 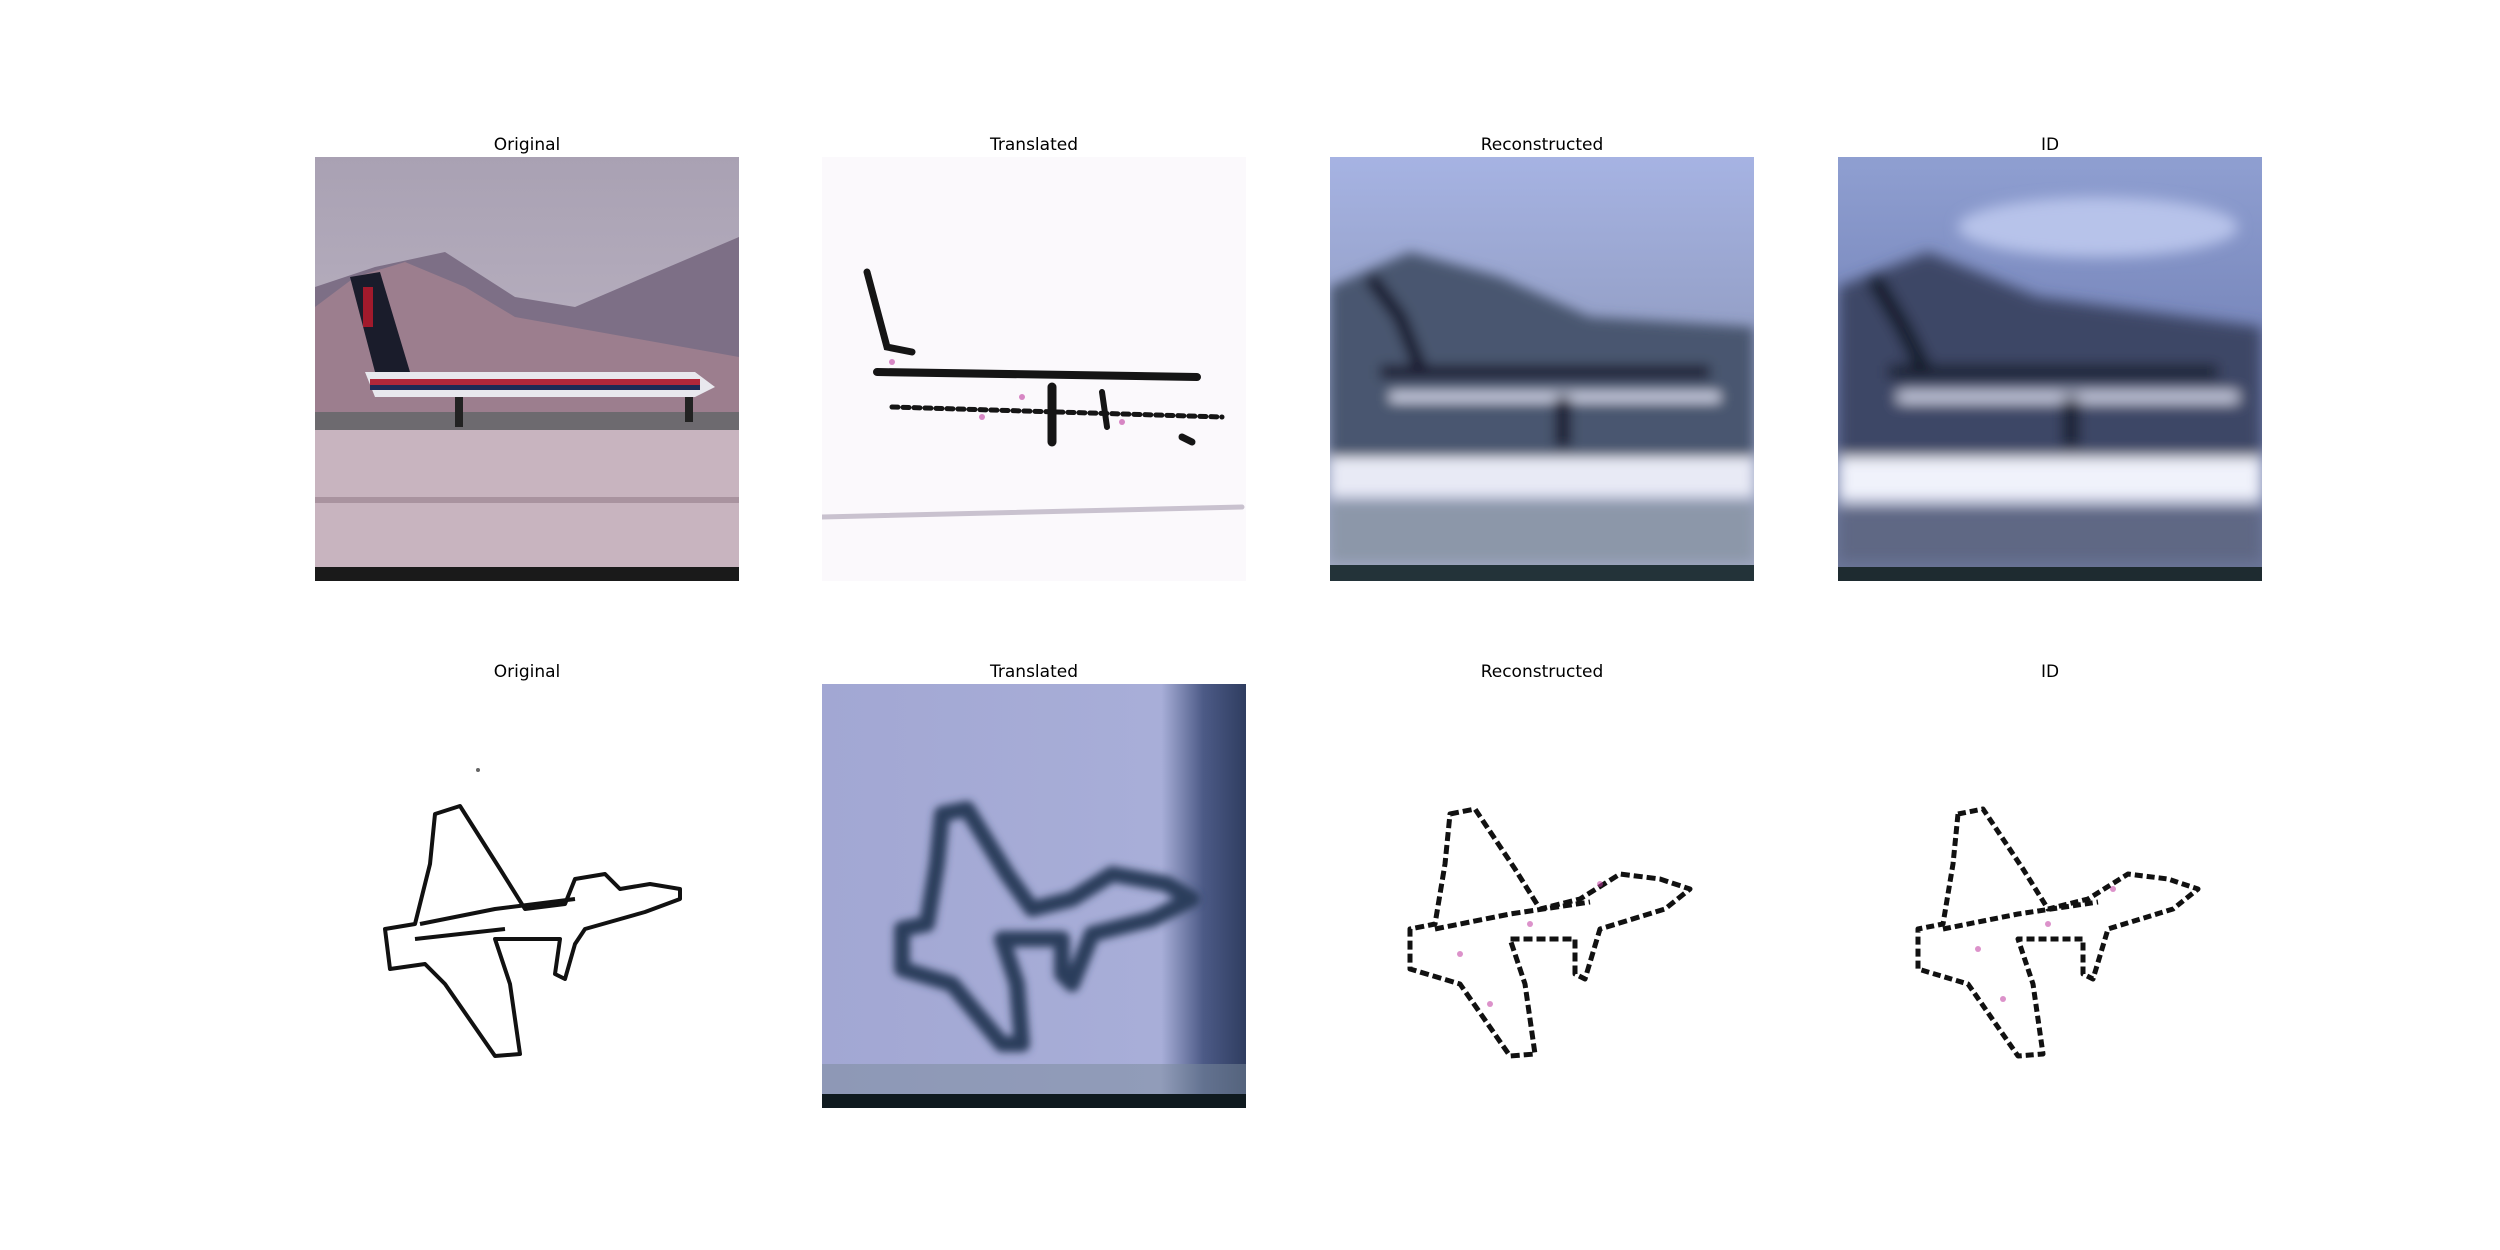 I want to click on sketch-airplane-image, so click(x=1034, y=369).